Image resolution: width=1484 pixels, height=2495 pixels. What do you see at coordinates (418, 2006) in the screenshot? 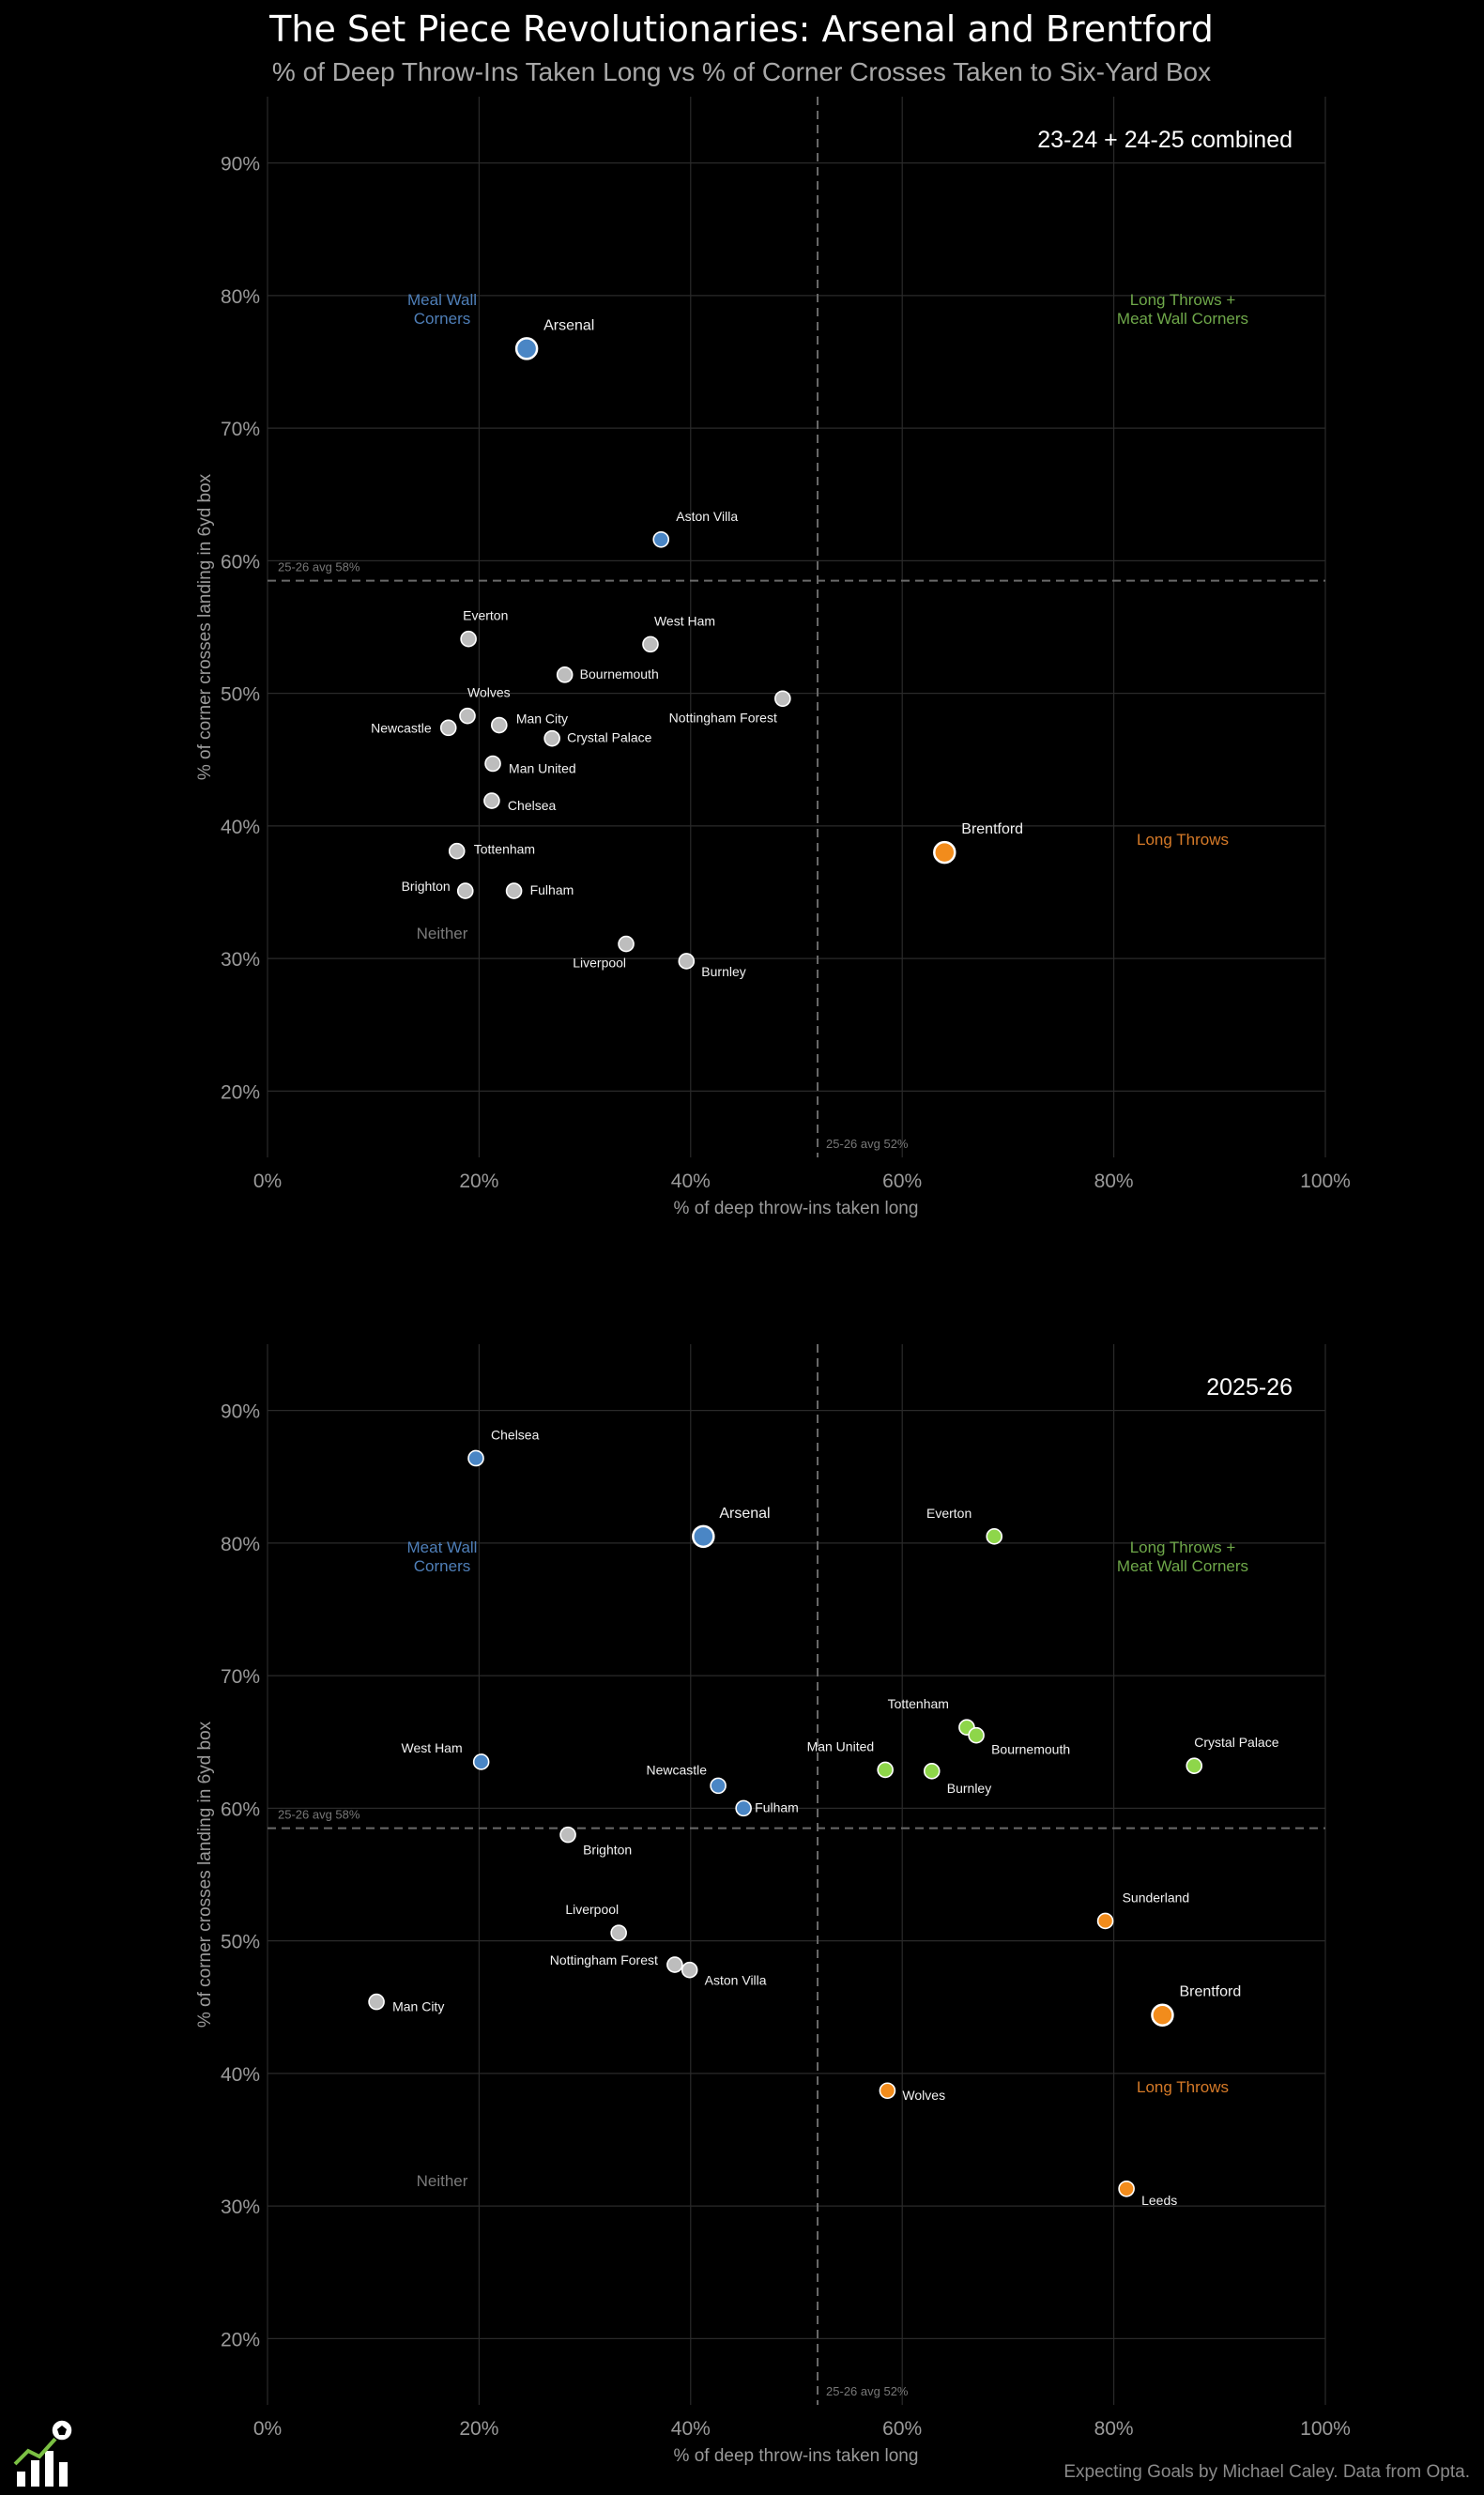
I see `team-label: Man City` at bounding box center [418, 2006].